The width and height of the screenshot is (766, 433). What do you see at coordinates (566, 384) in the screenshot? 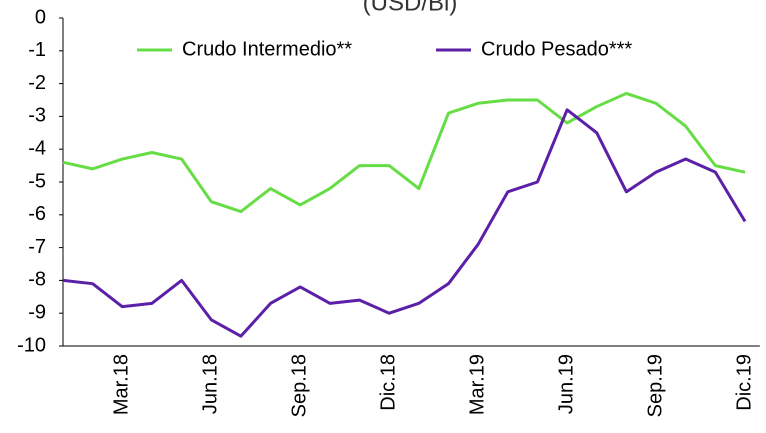
I see `x-tick-label: Jun.19` at bounding box center [566, 384].